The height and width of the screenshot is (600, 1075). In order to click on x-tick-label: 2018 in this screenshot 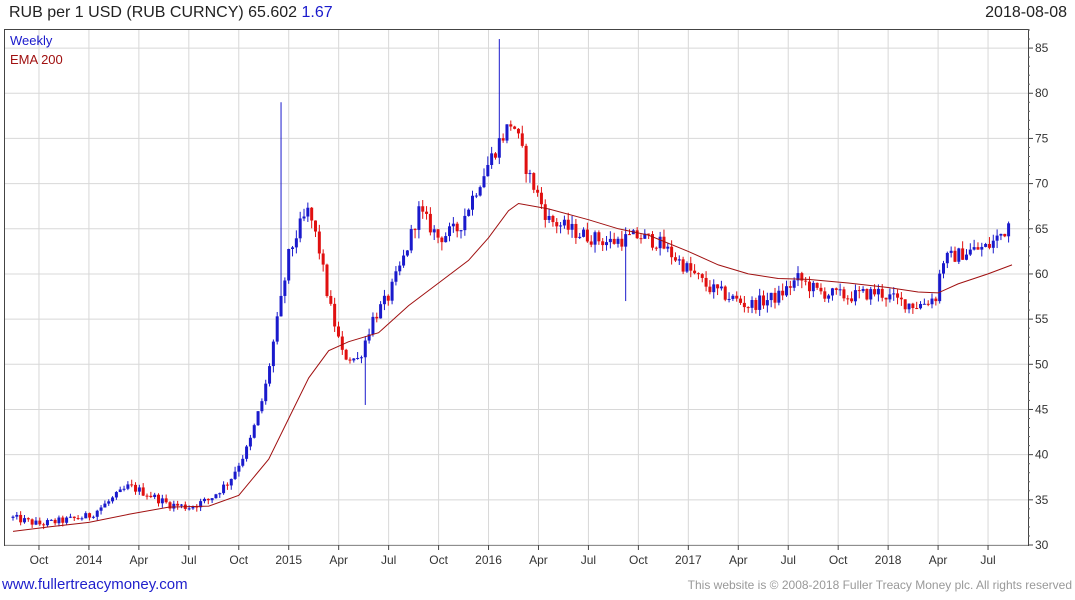, I will do `click(888, 560)`.